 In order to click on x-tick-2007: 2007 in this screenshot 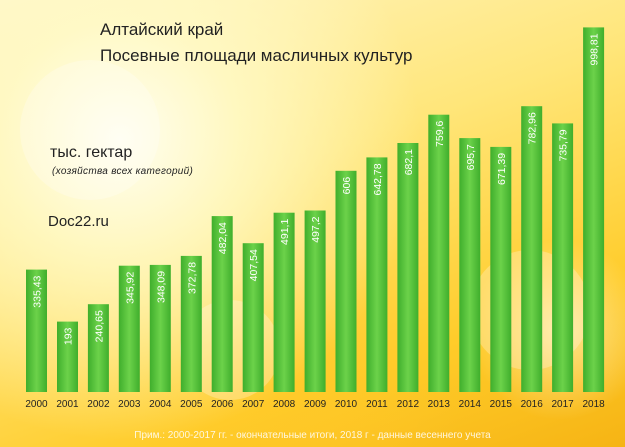, I will do `click(253, 404)`.